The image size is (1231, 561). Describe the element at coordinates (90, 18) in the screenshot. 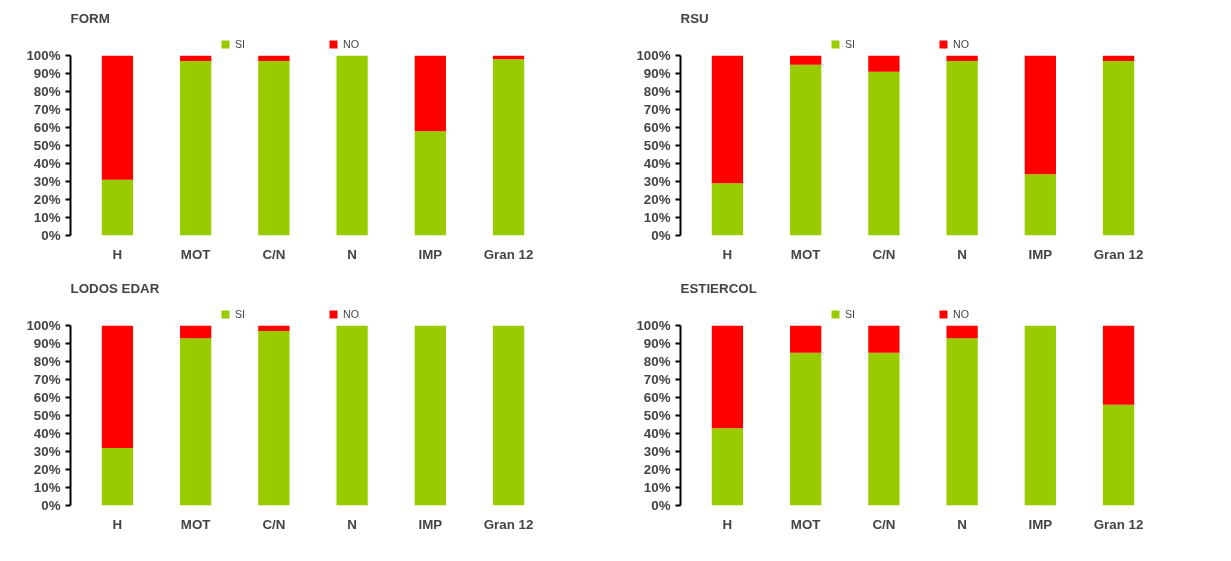

I see `chart-title: FORM` at that location.